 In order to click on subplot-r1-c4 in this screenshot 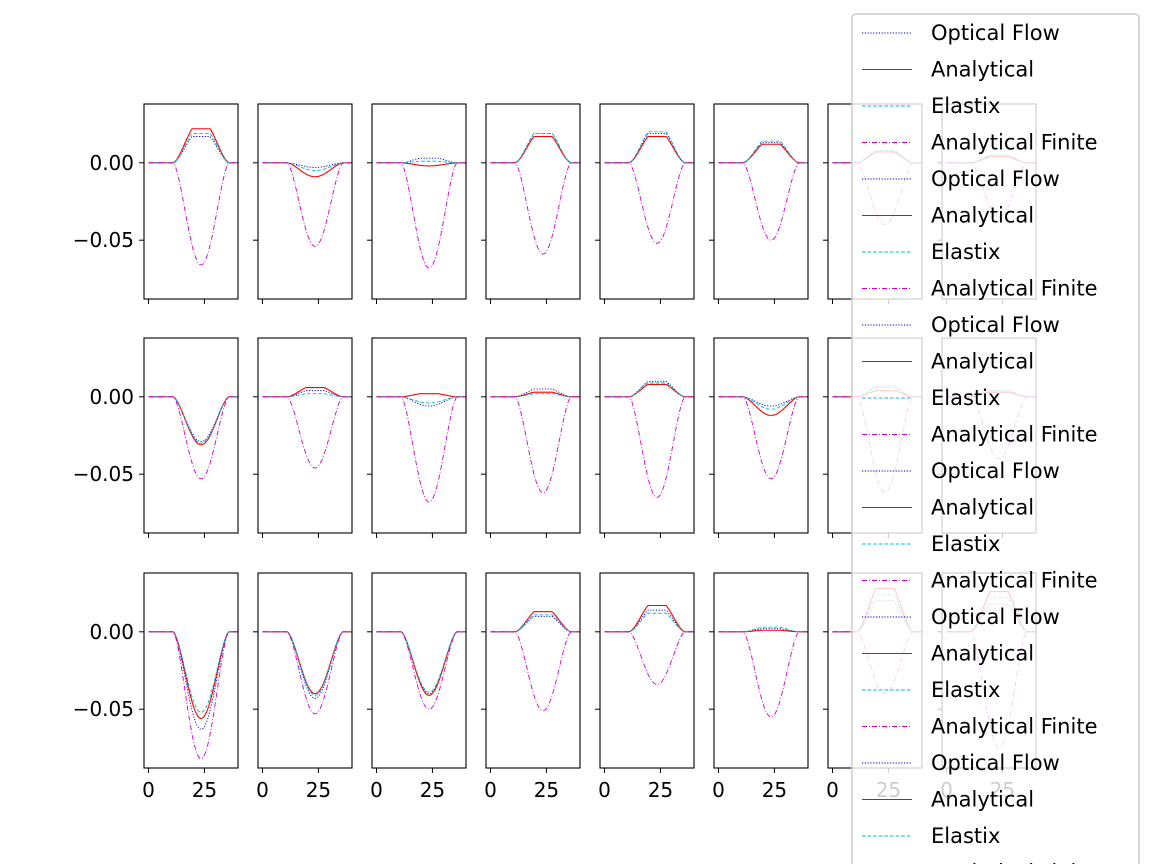, I will do `click(645, 437)`.